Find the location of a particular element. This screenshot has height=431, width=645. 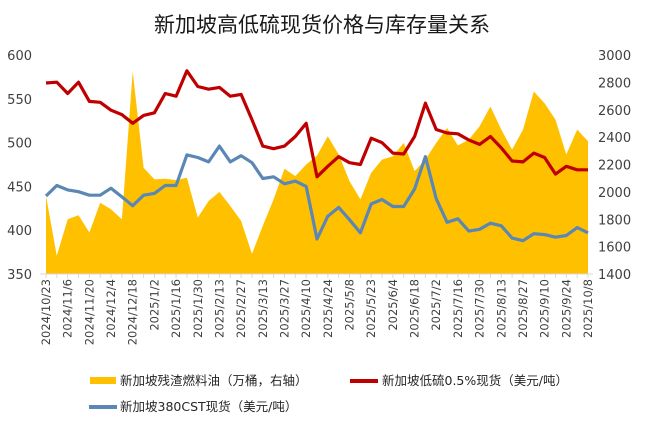

legend-label-380cst: 新加坡380CST现货（美元/吨） is located at coordinates (208, 406).